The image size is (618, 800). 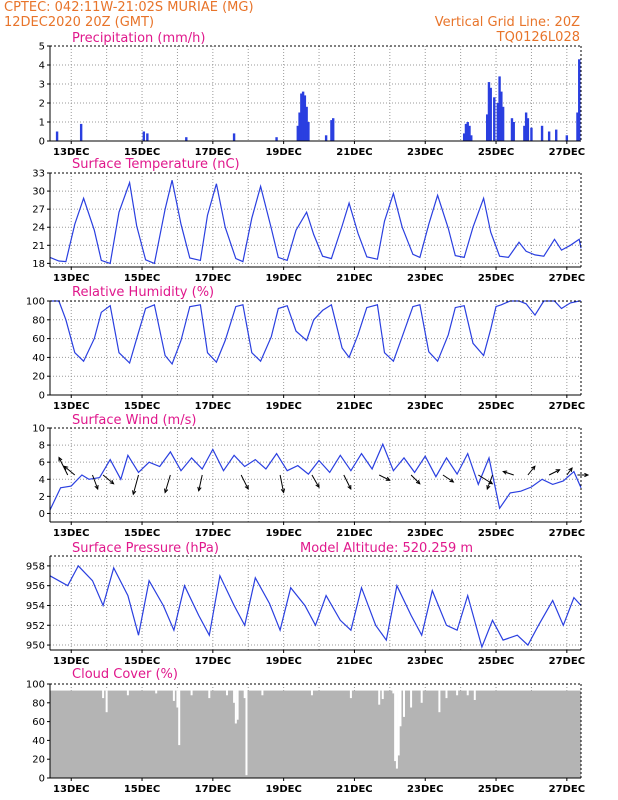 I want to click on humidity-xtick-label: 25DEC, so click(x=496, y=406).